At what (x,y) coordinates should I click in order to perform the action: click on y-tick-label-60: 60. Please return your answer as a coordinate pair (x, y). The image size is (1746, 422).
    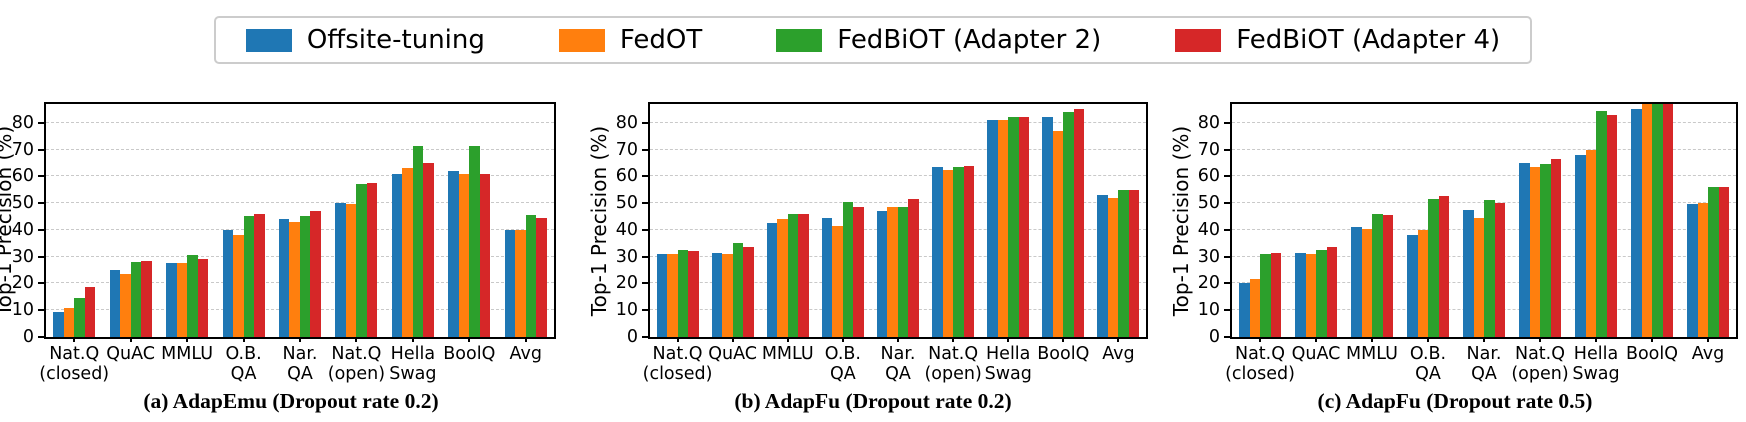
    Looking at the image, I should click on (22, 176).